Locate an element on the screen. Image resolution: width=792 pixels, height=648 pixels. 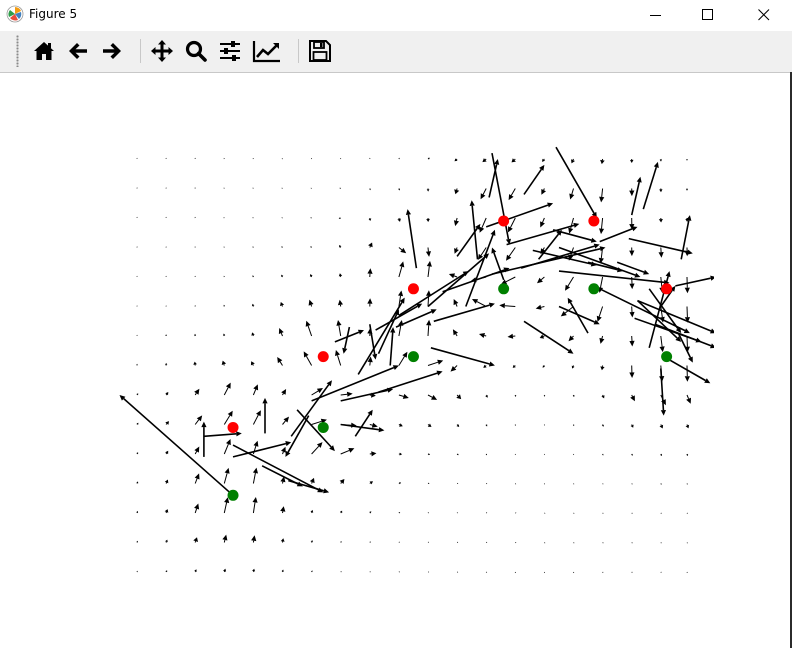
maximize-button is located at coordinates (708, 15).